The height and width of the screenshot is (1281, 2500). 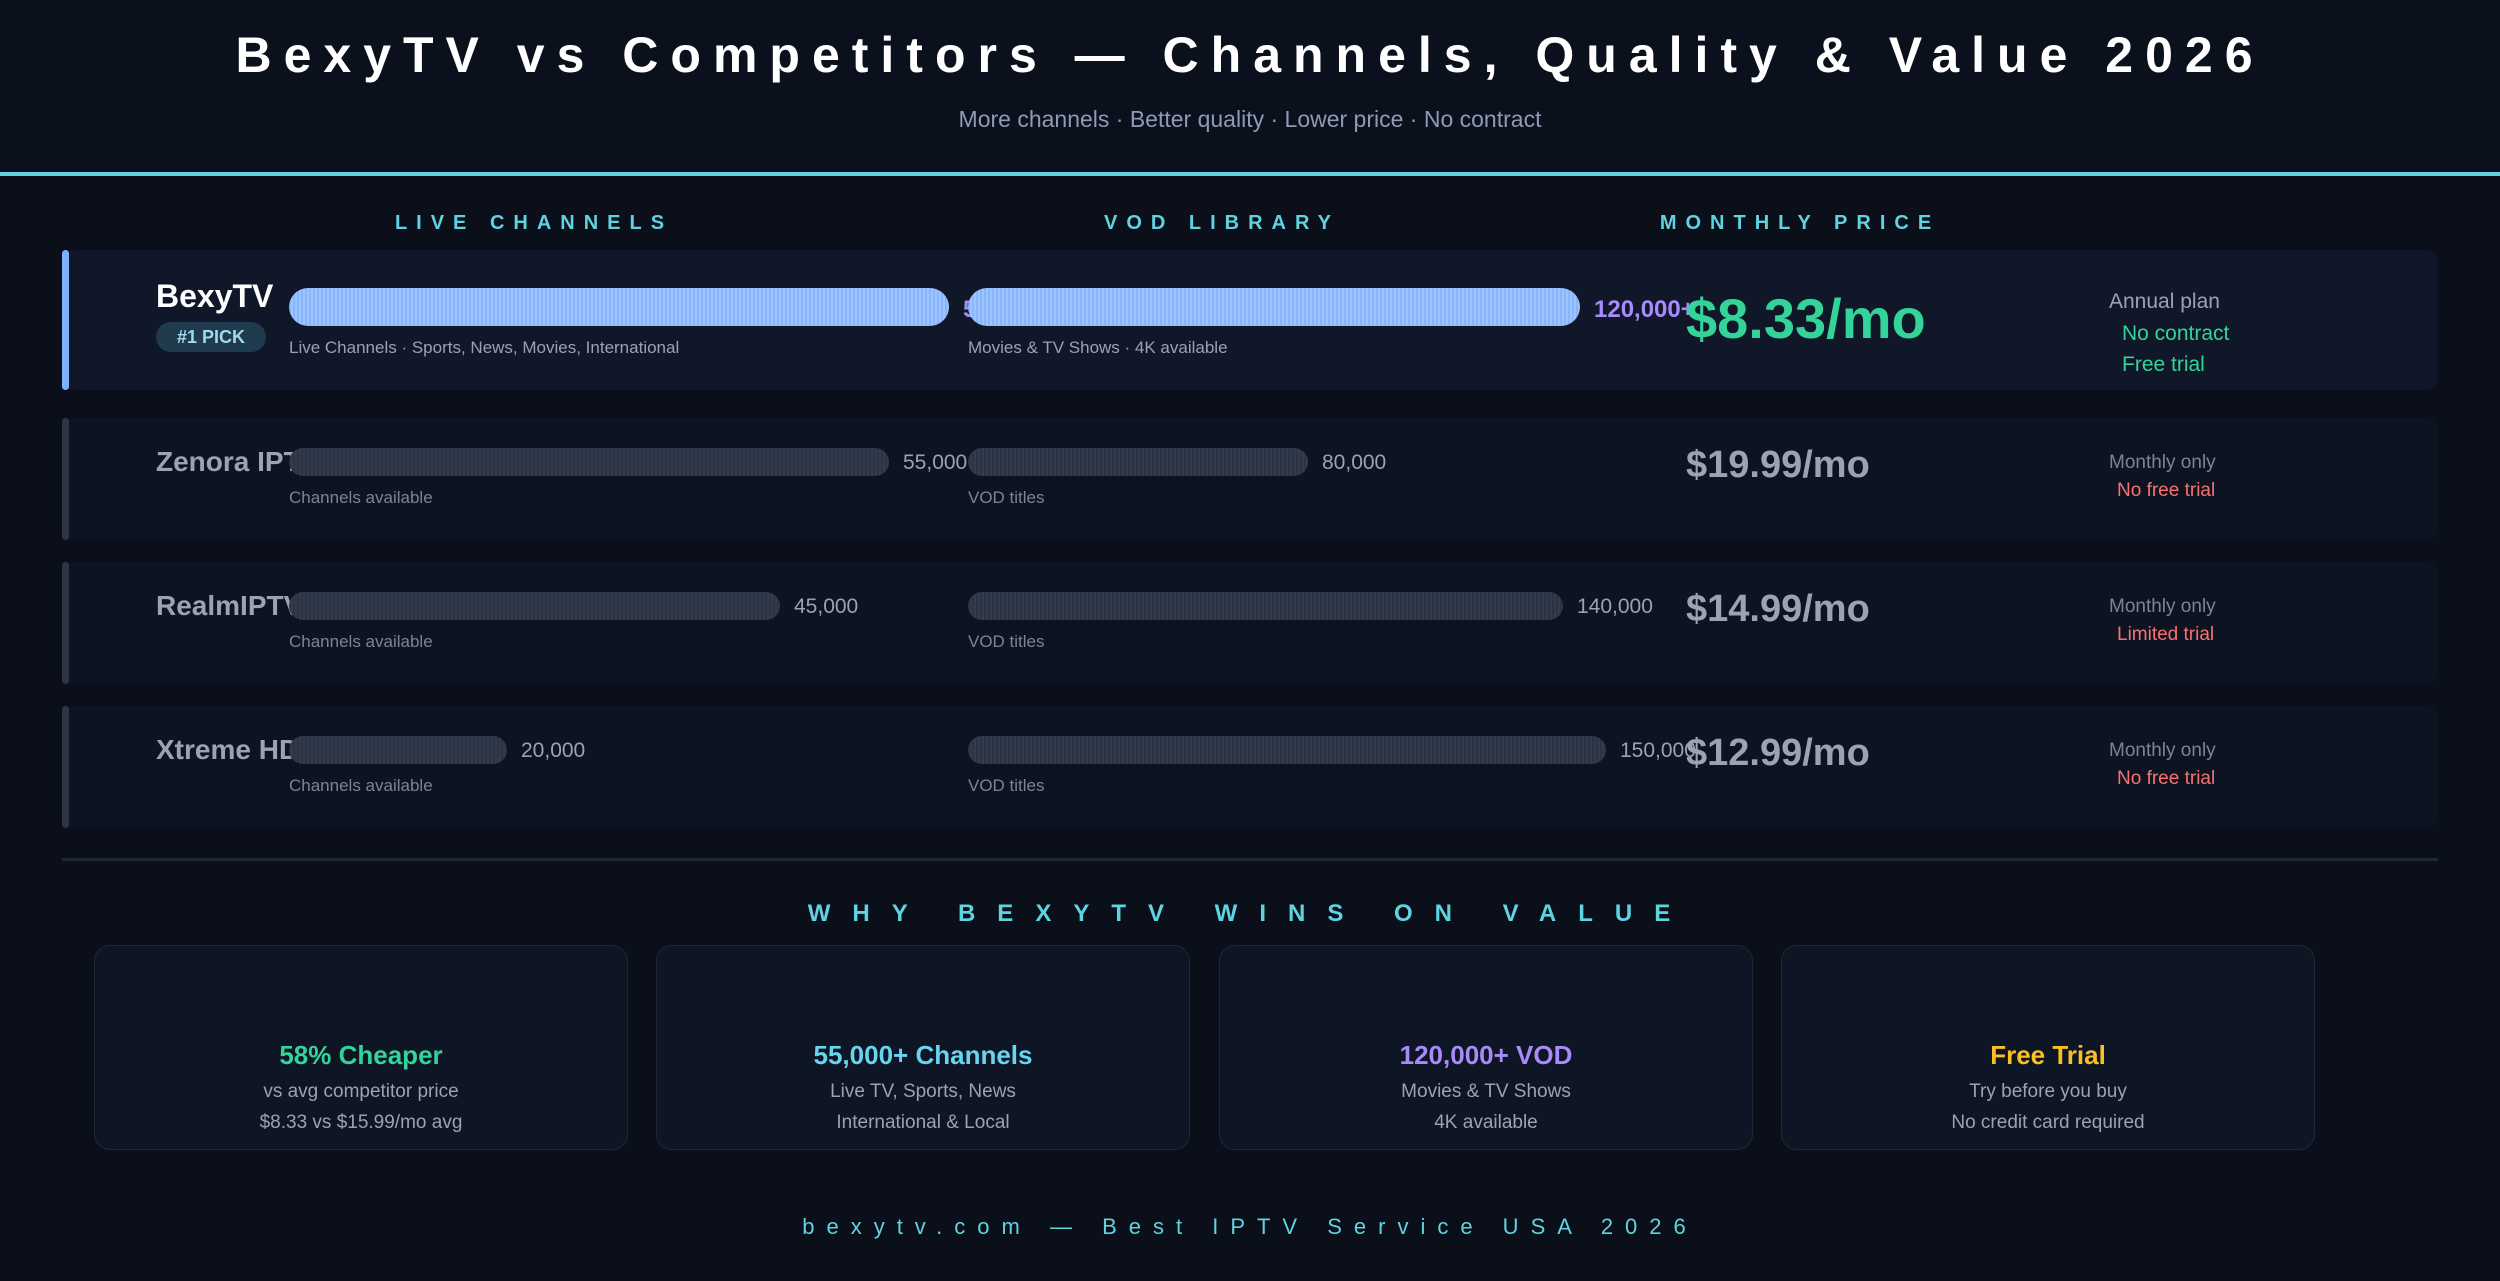 What do you see at coordinates (534, 223) in the screenshot?
I see `column-header-live-channels: LIVE CHANNELS` at bounding box center [534, 223].